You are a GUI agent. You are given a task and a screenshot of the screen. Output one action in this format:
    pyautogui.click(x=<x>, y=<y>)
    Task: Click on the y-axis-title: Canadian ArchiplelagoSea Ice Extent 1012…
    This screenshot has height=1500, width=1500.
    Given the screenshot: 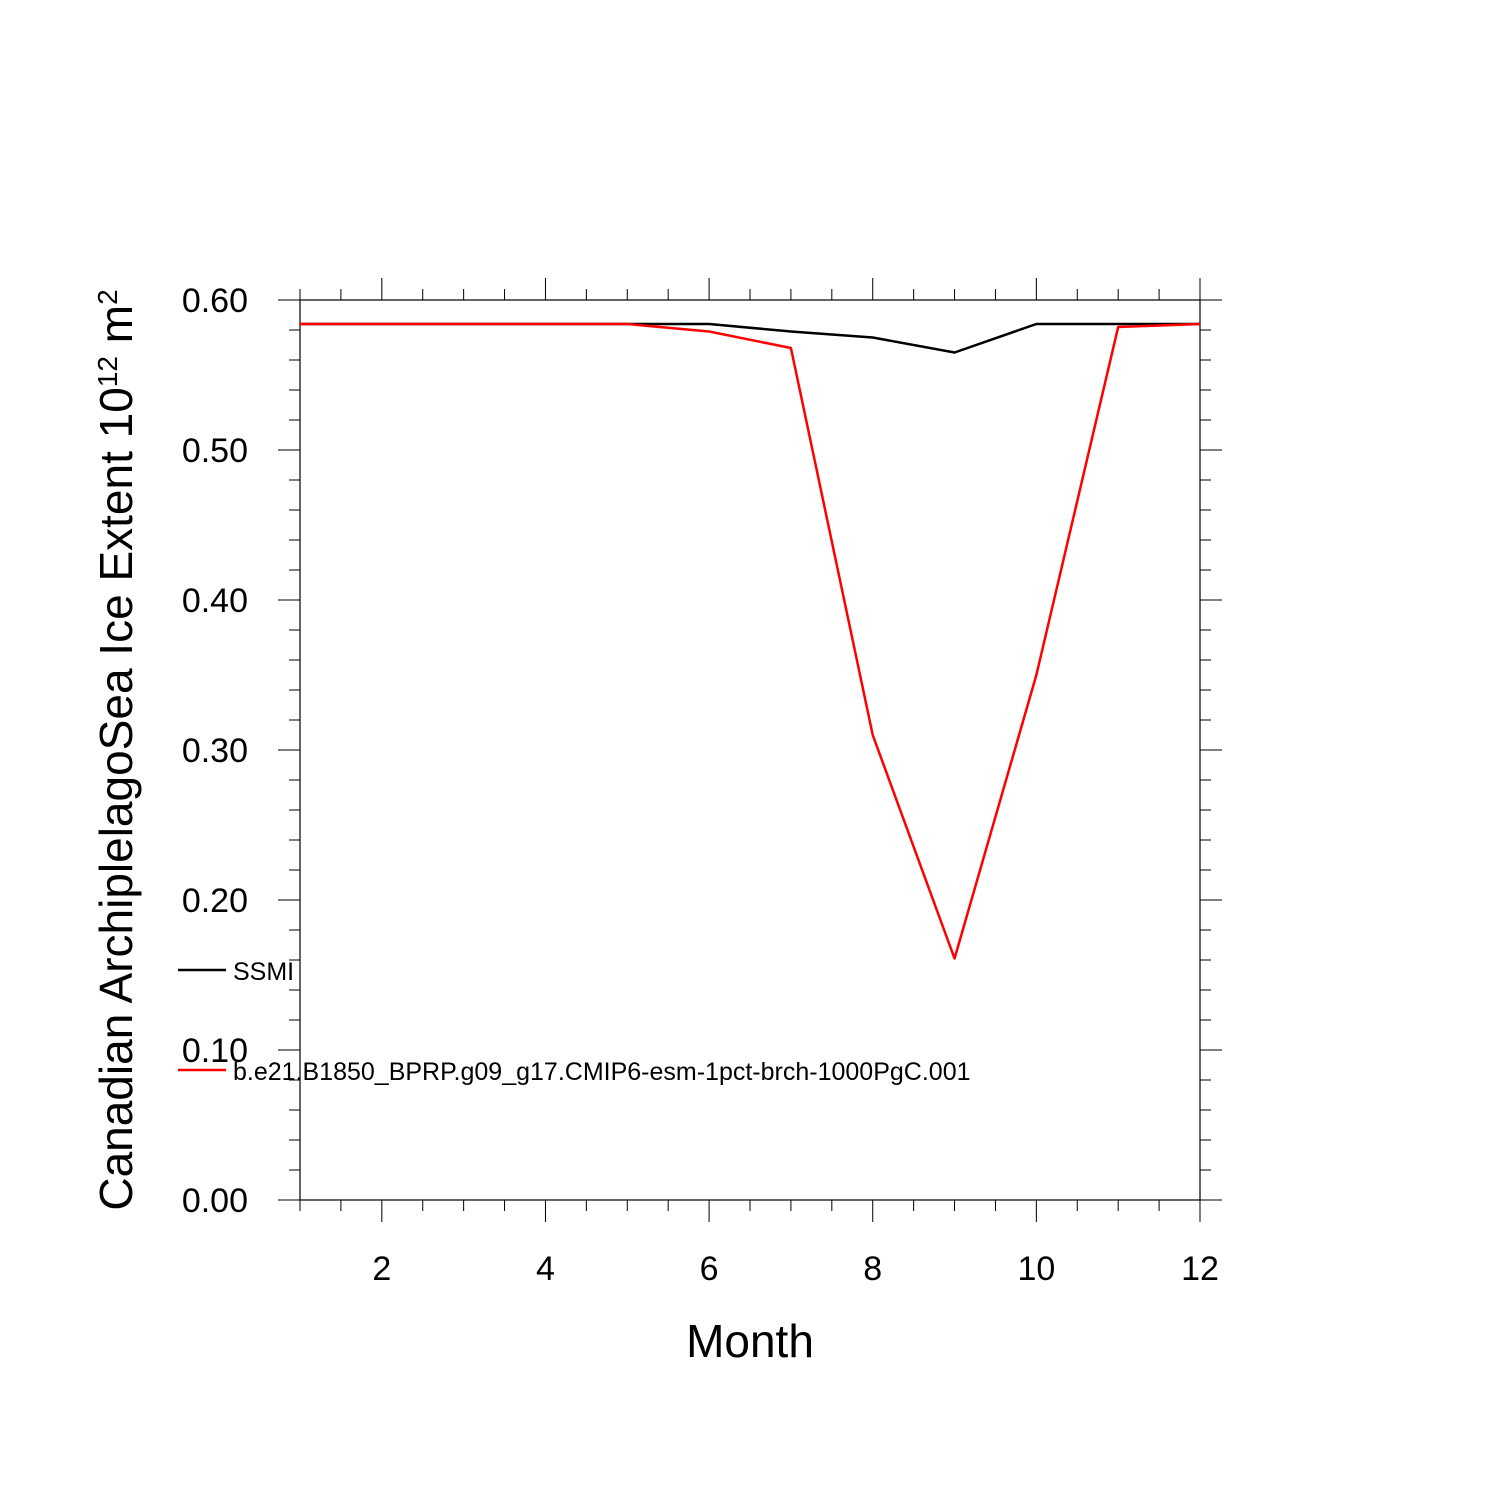 What is the action you would take?
    pyautogui.click(x=116, y=749)
    